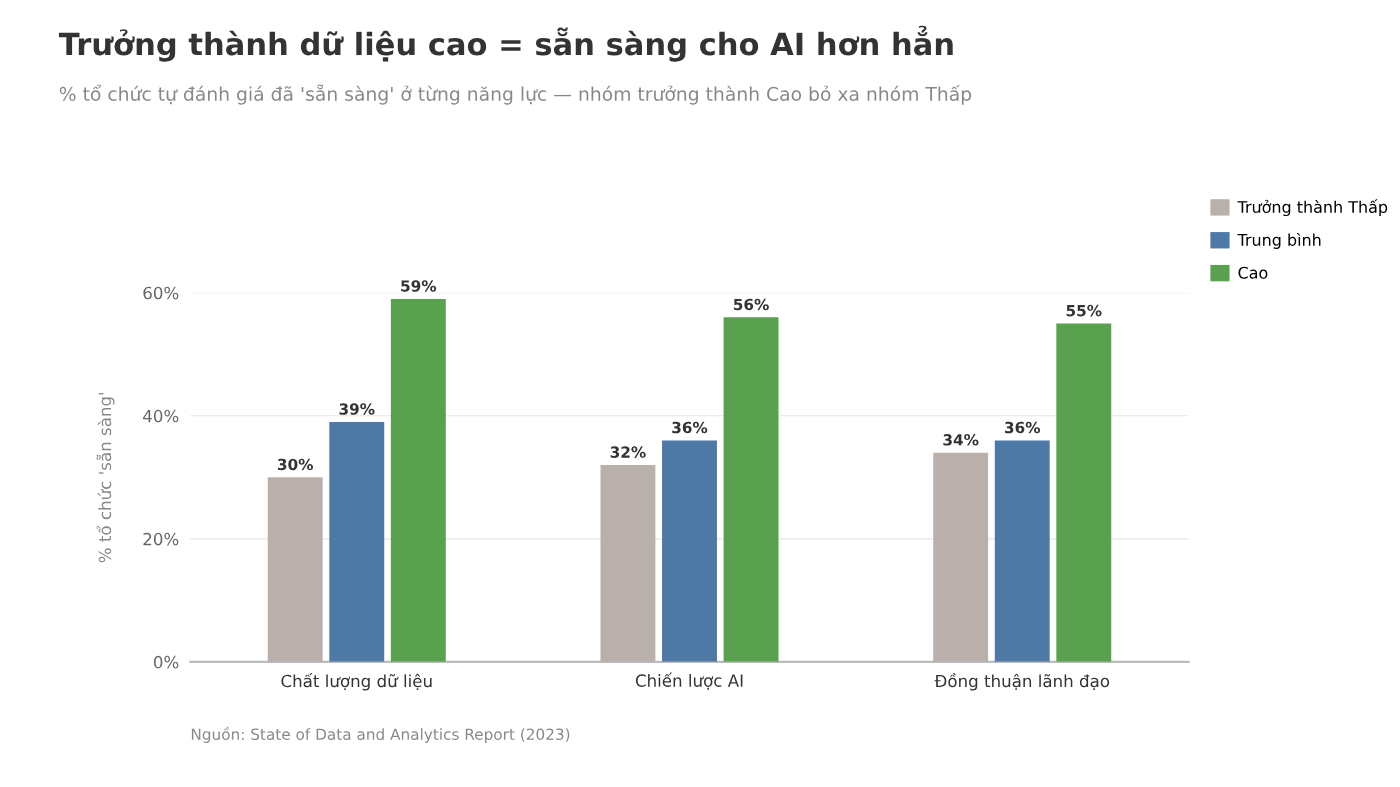  What do you see at coordinates (961, 440) in the screenshot?
I see `data-label: 34%` at bounding box center [961, 440].